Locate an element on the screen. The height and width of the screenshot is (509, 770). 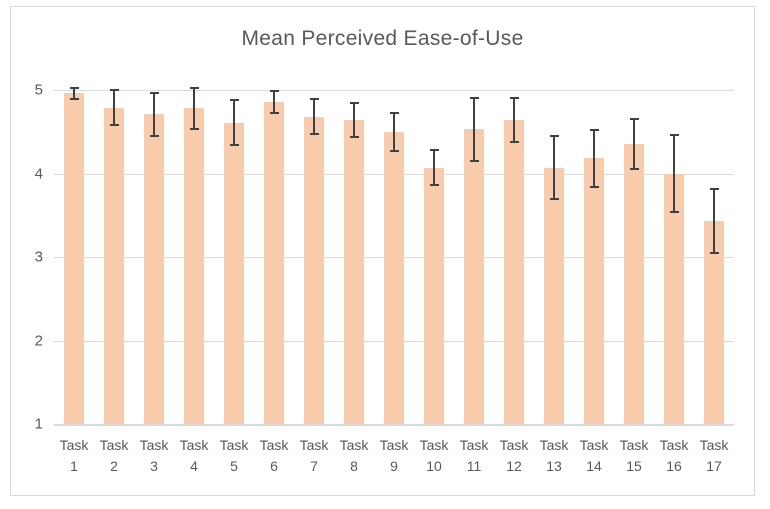
x-axis-category-label: Task 12 is located at coordinates (514, 455).